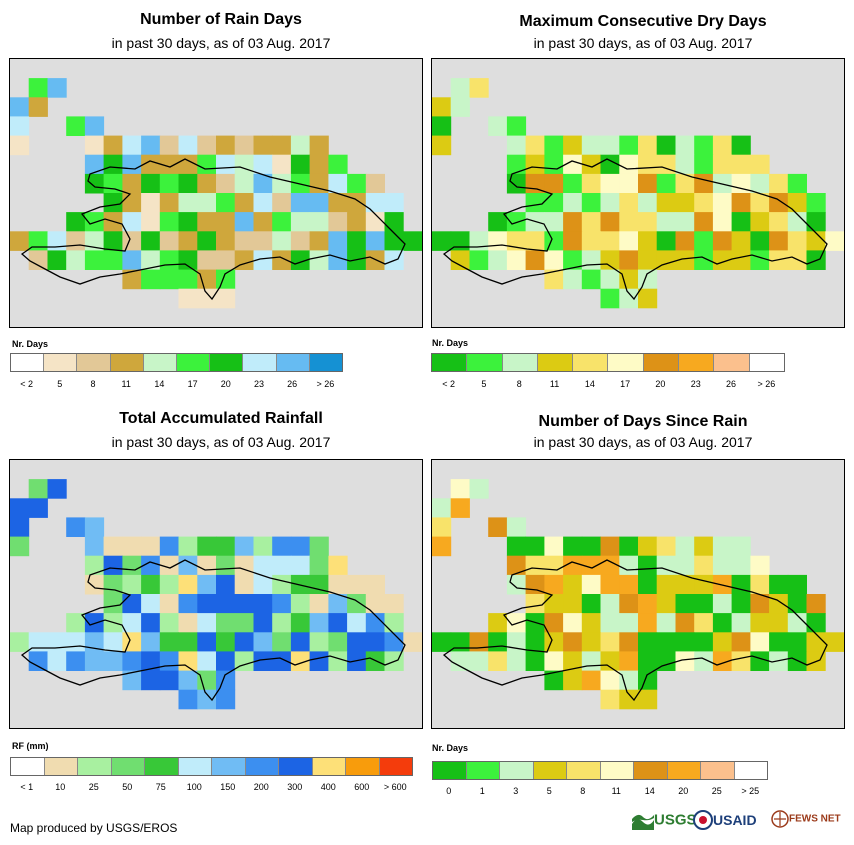  Describe the element at coordinates (261, 787) in the screenshot. I see `legend-tick-label: 200` at that location.